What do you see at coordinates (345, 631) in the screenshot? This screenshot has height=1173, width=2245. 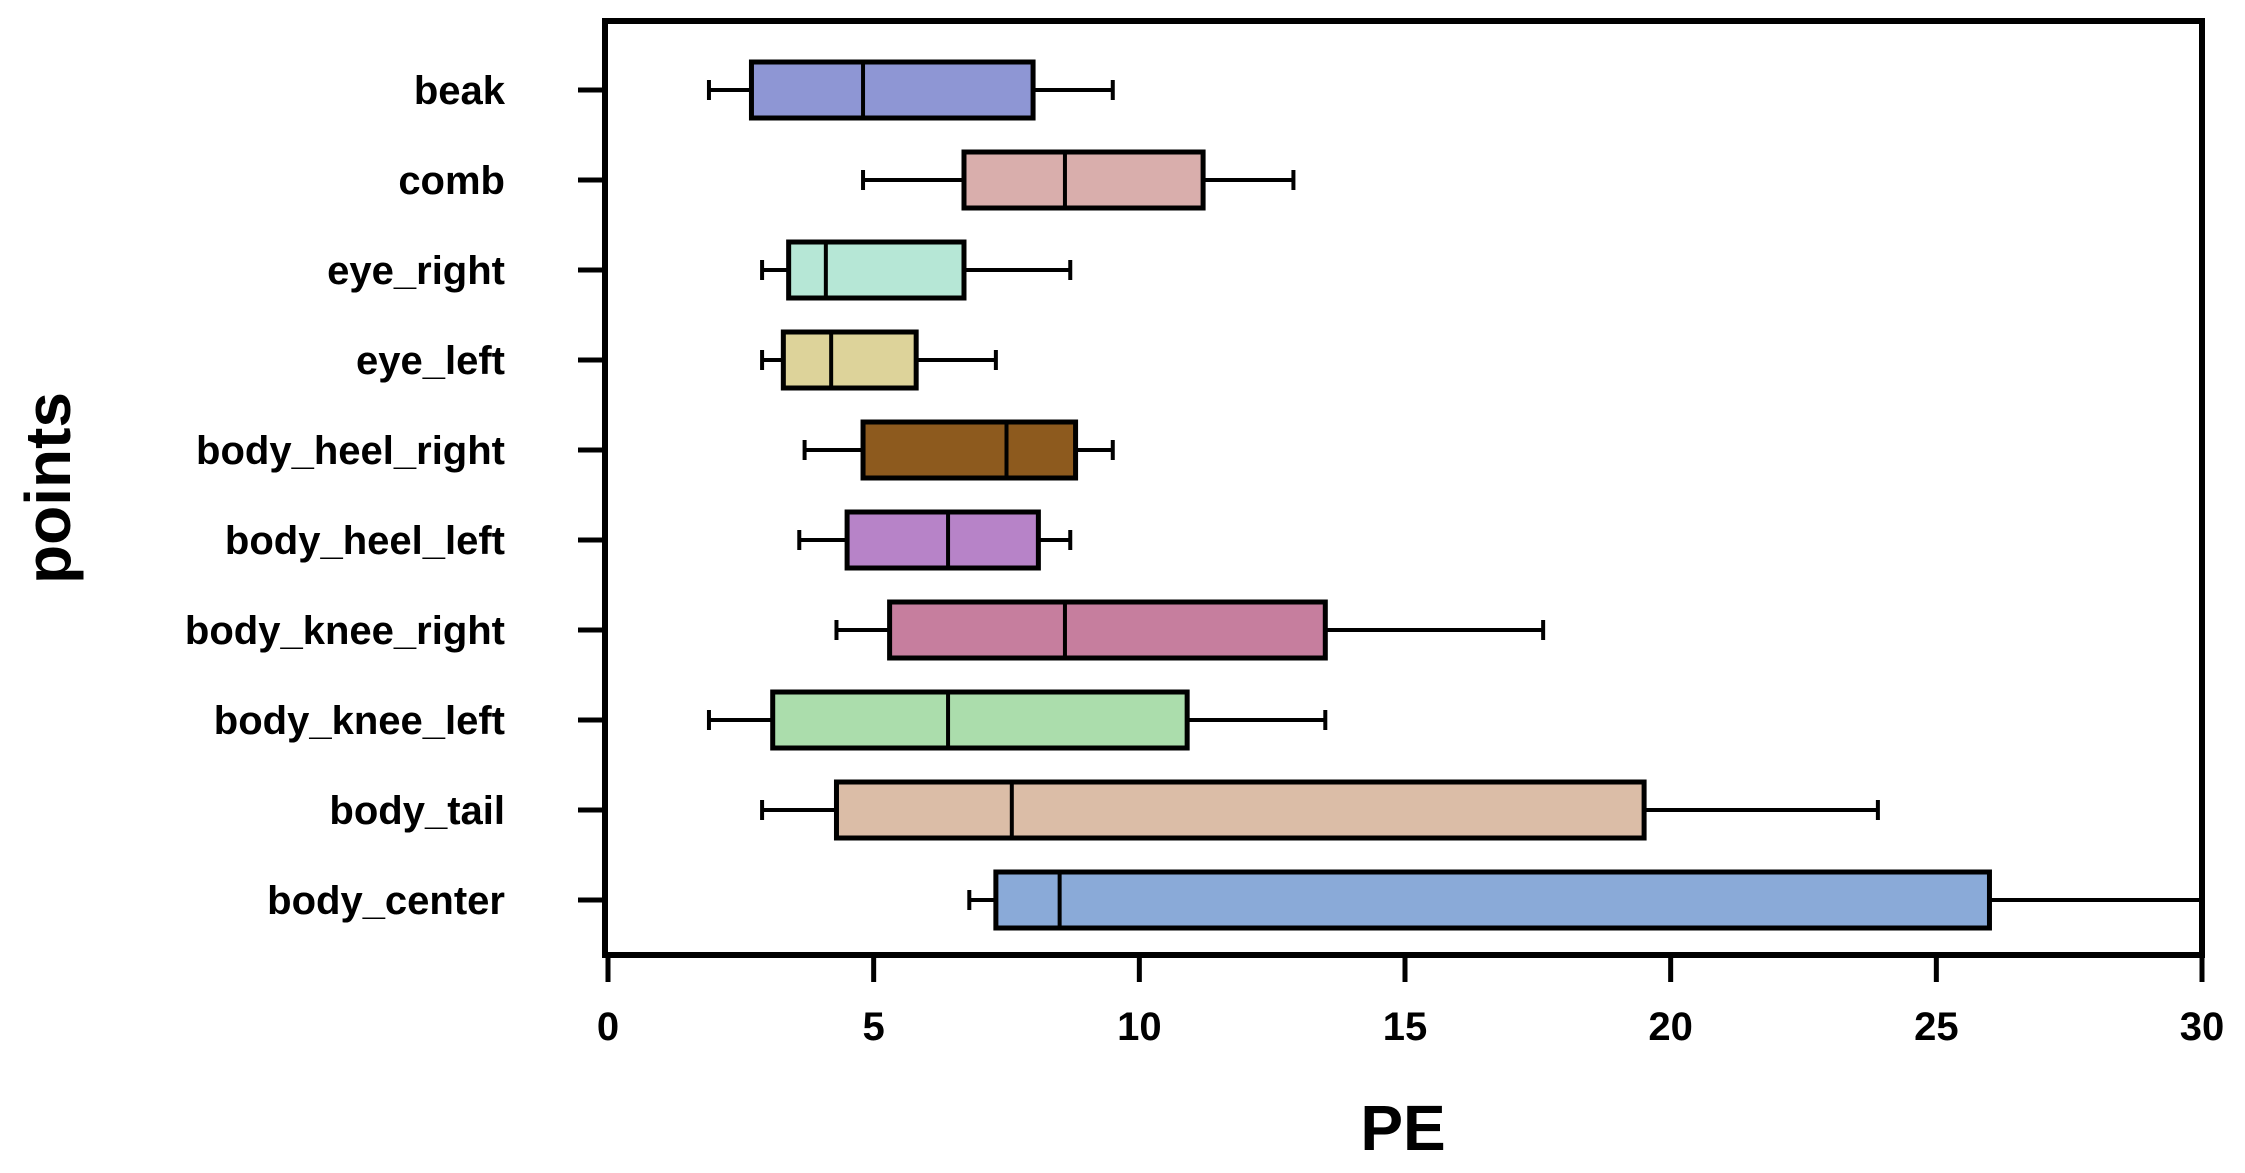 I see `category-label-body-knee-right: body_knee_right` at bounding box center [345, 631].